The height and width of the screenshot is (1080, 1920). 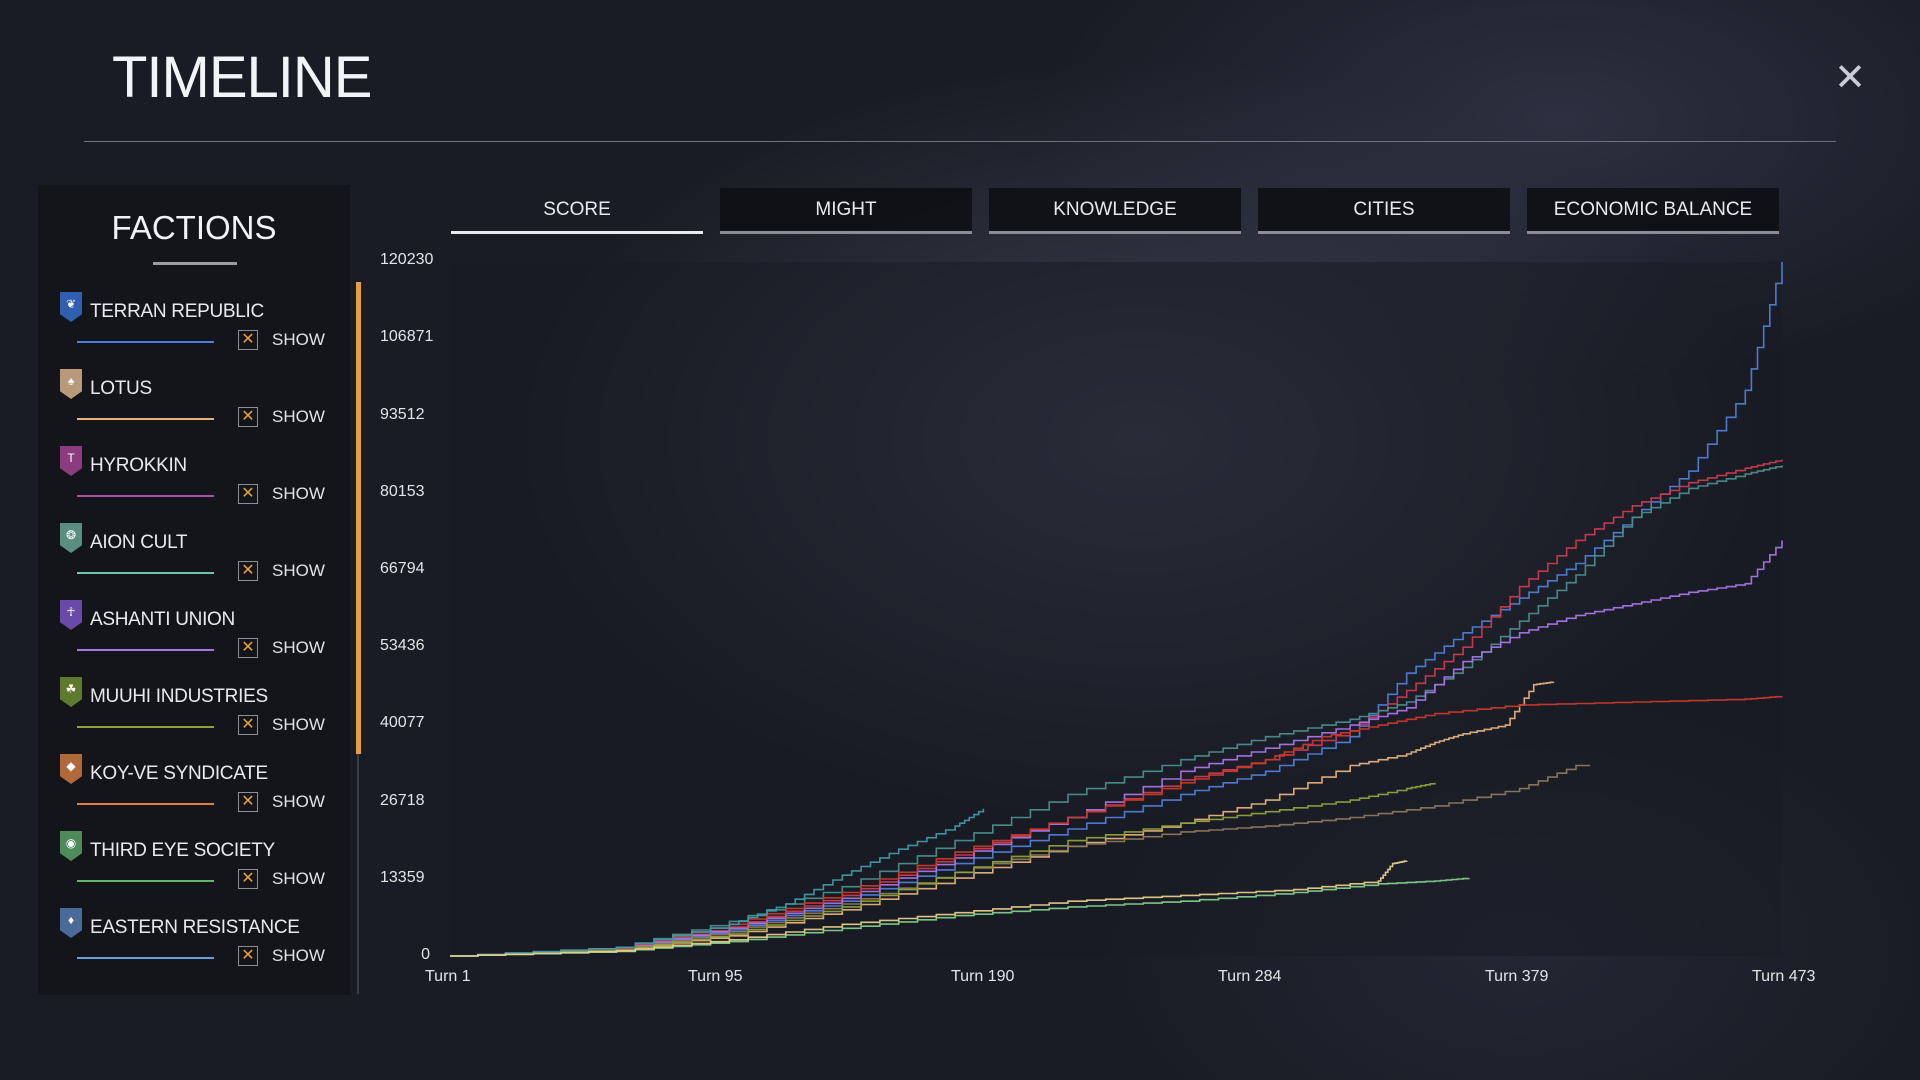 I want to click on faction-name: AION CULT, so click(x=139, y=542).